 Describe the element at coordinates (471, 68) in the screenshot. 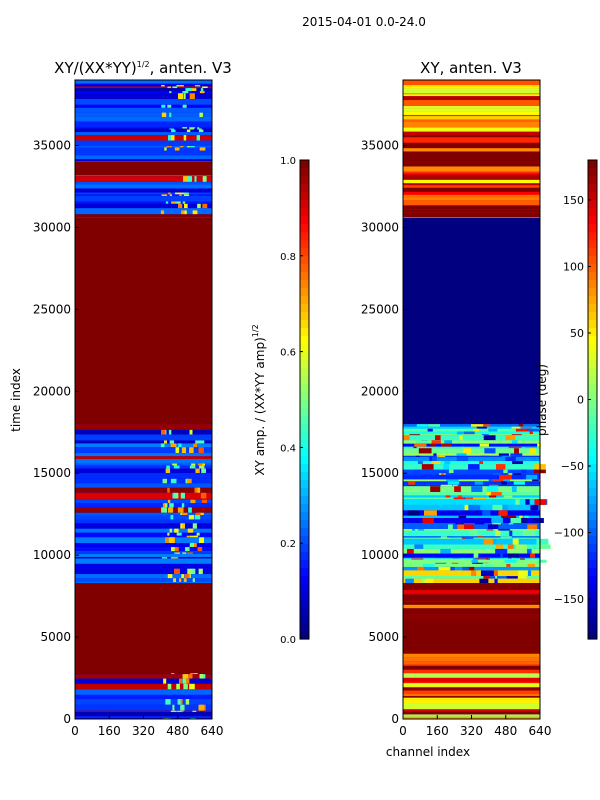

I see `panel-phase-title: XY, anten. V3` at that location.